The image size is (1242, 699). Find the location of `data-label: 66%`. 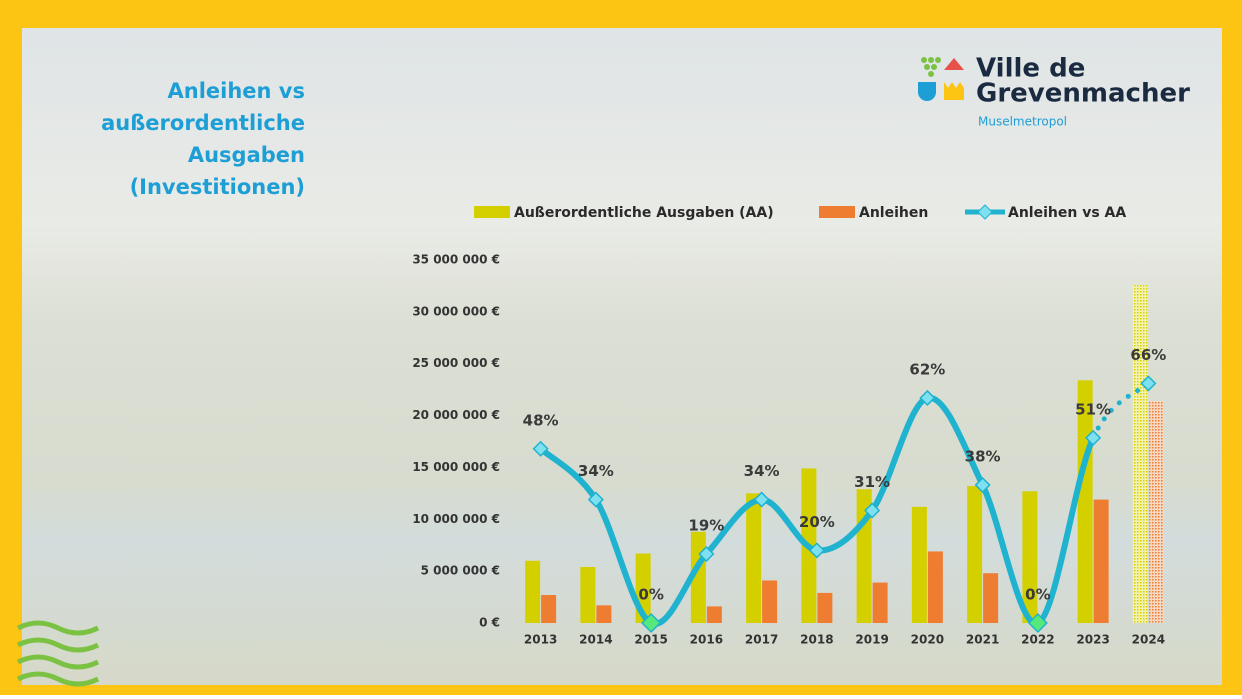

data-label: 66% is located at coordinates (1148, 355).